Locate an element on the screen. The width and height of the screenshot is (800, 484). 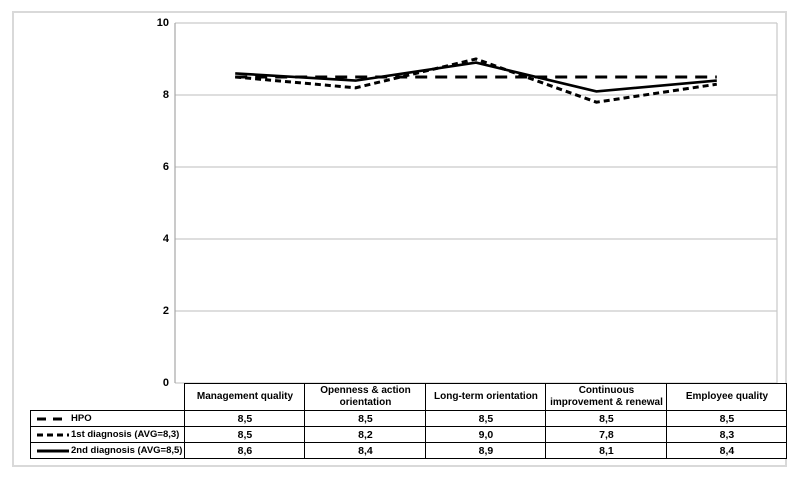
legend-cell: HPO is located at coordinates (107, 418).